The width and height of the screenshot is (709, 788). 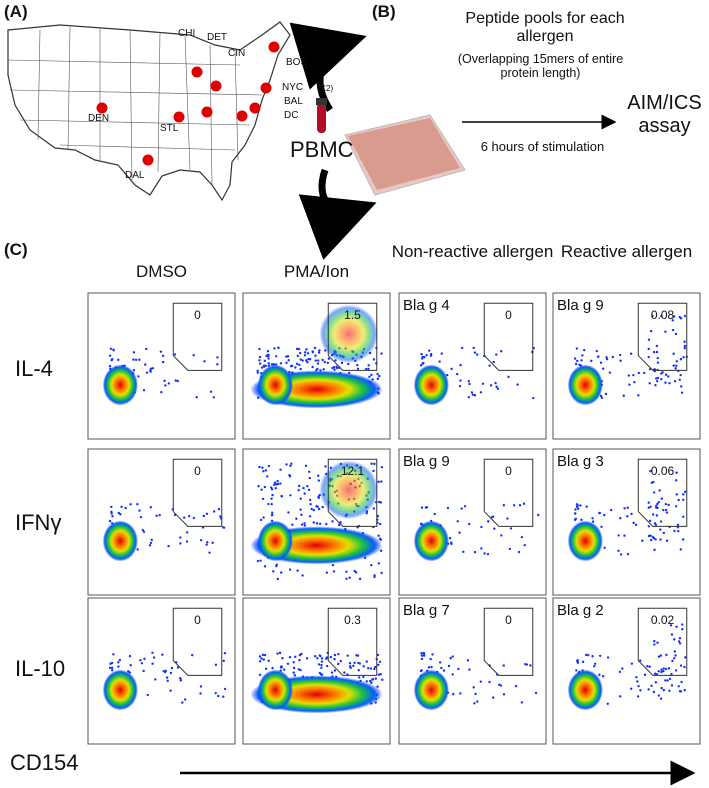 What do you see at coordinates (472, 251) in the screenshot?
I see `column-header: Non-reactive allergen` at bounding box center [472, 251].